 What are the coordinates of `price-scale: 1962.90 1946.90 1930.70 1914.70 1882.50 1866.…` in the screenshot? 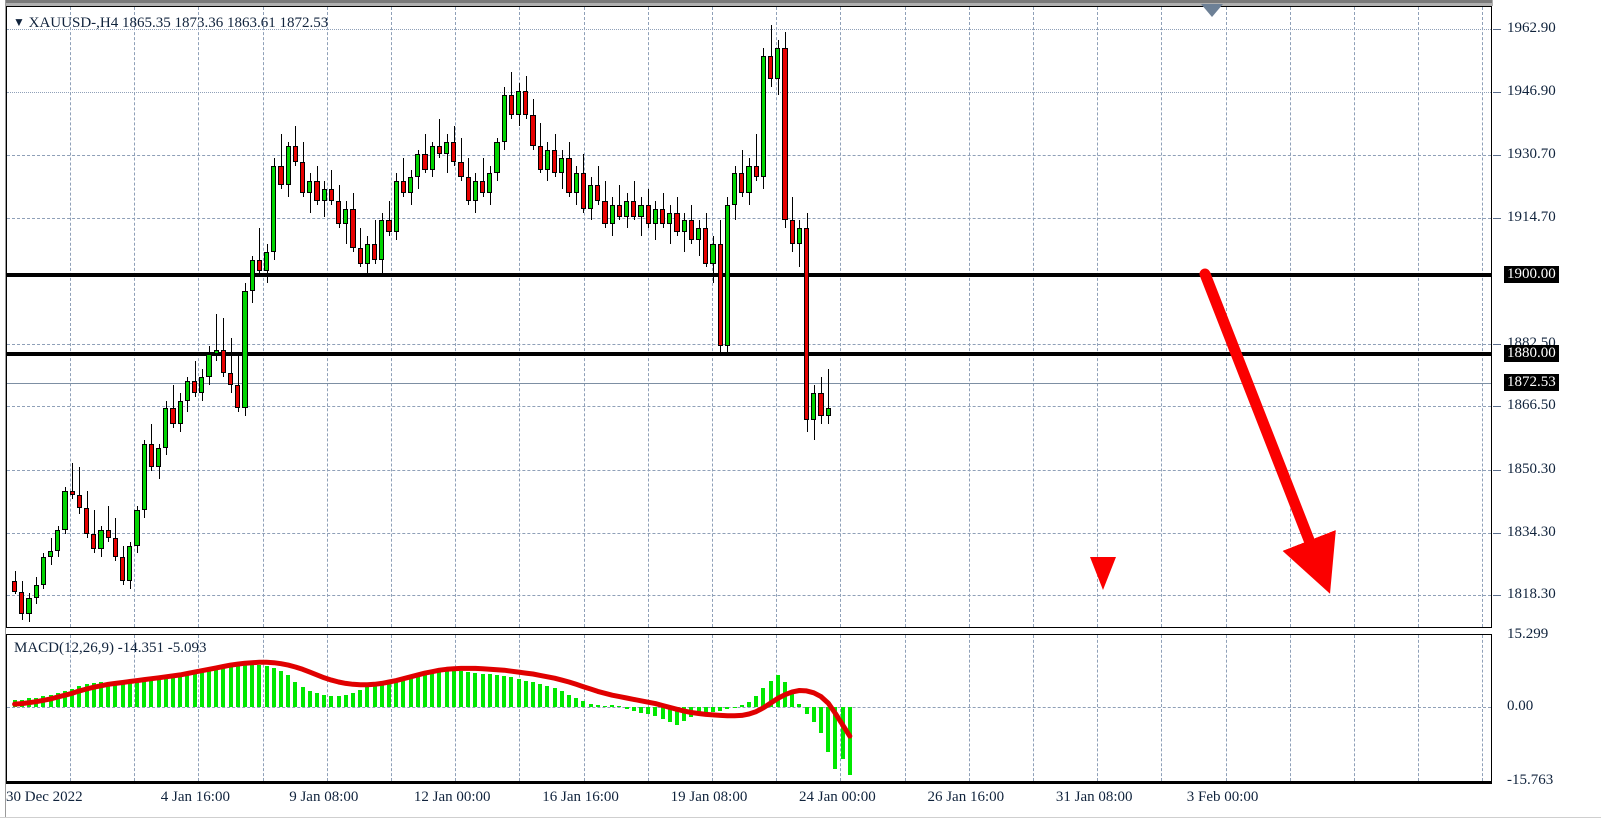 It's located at (1547, 412).